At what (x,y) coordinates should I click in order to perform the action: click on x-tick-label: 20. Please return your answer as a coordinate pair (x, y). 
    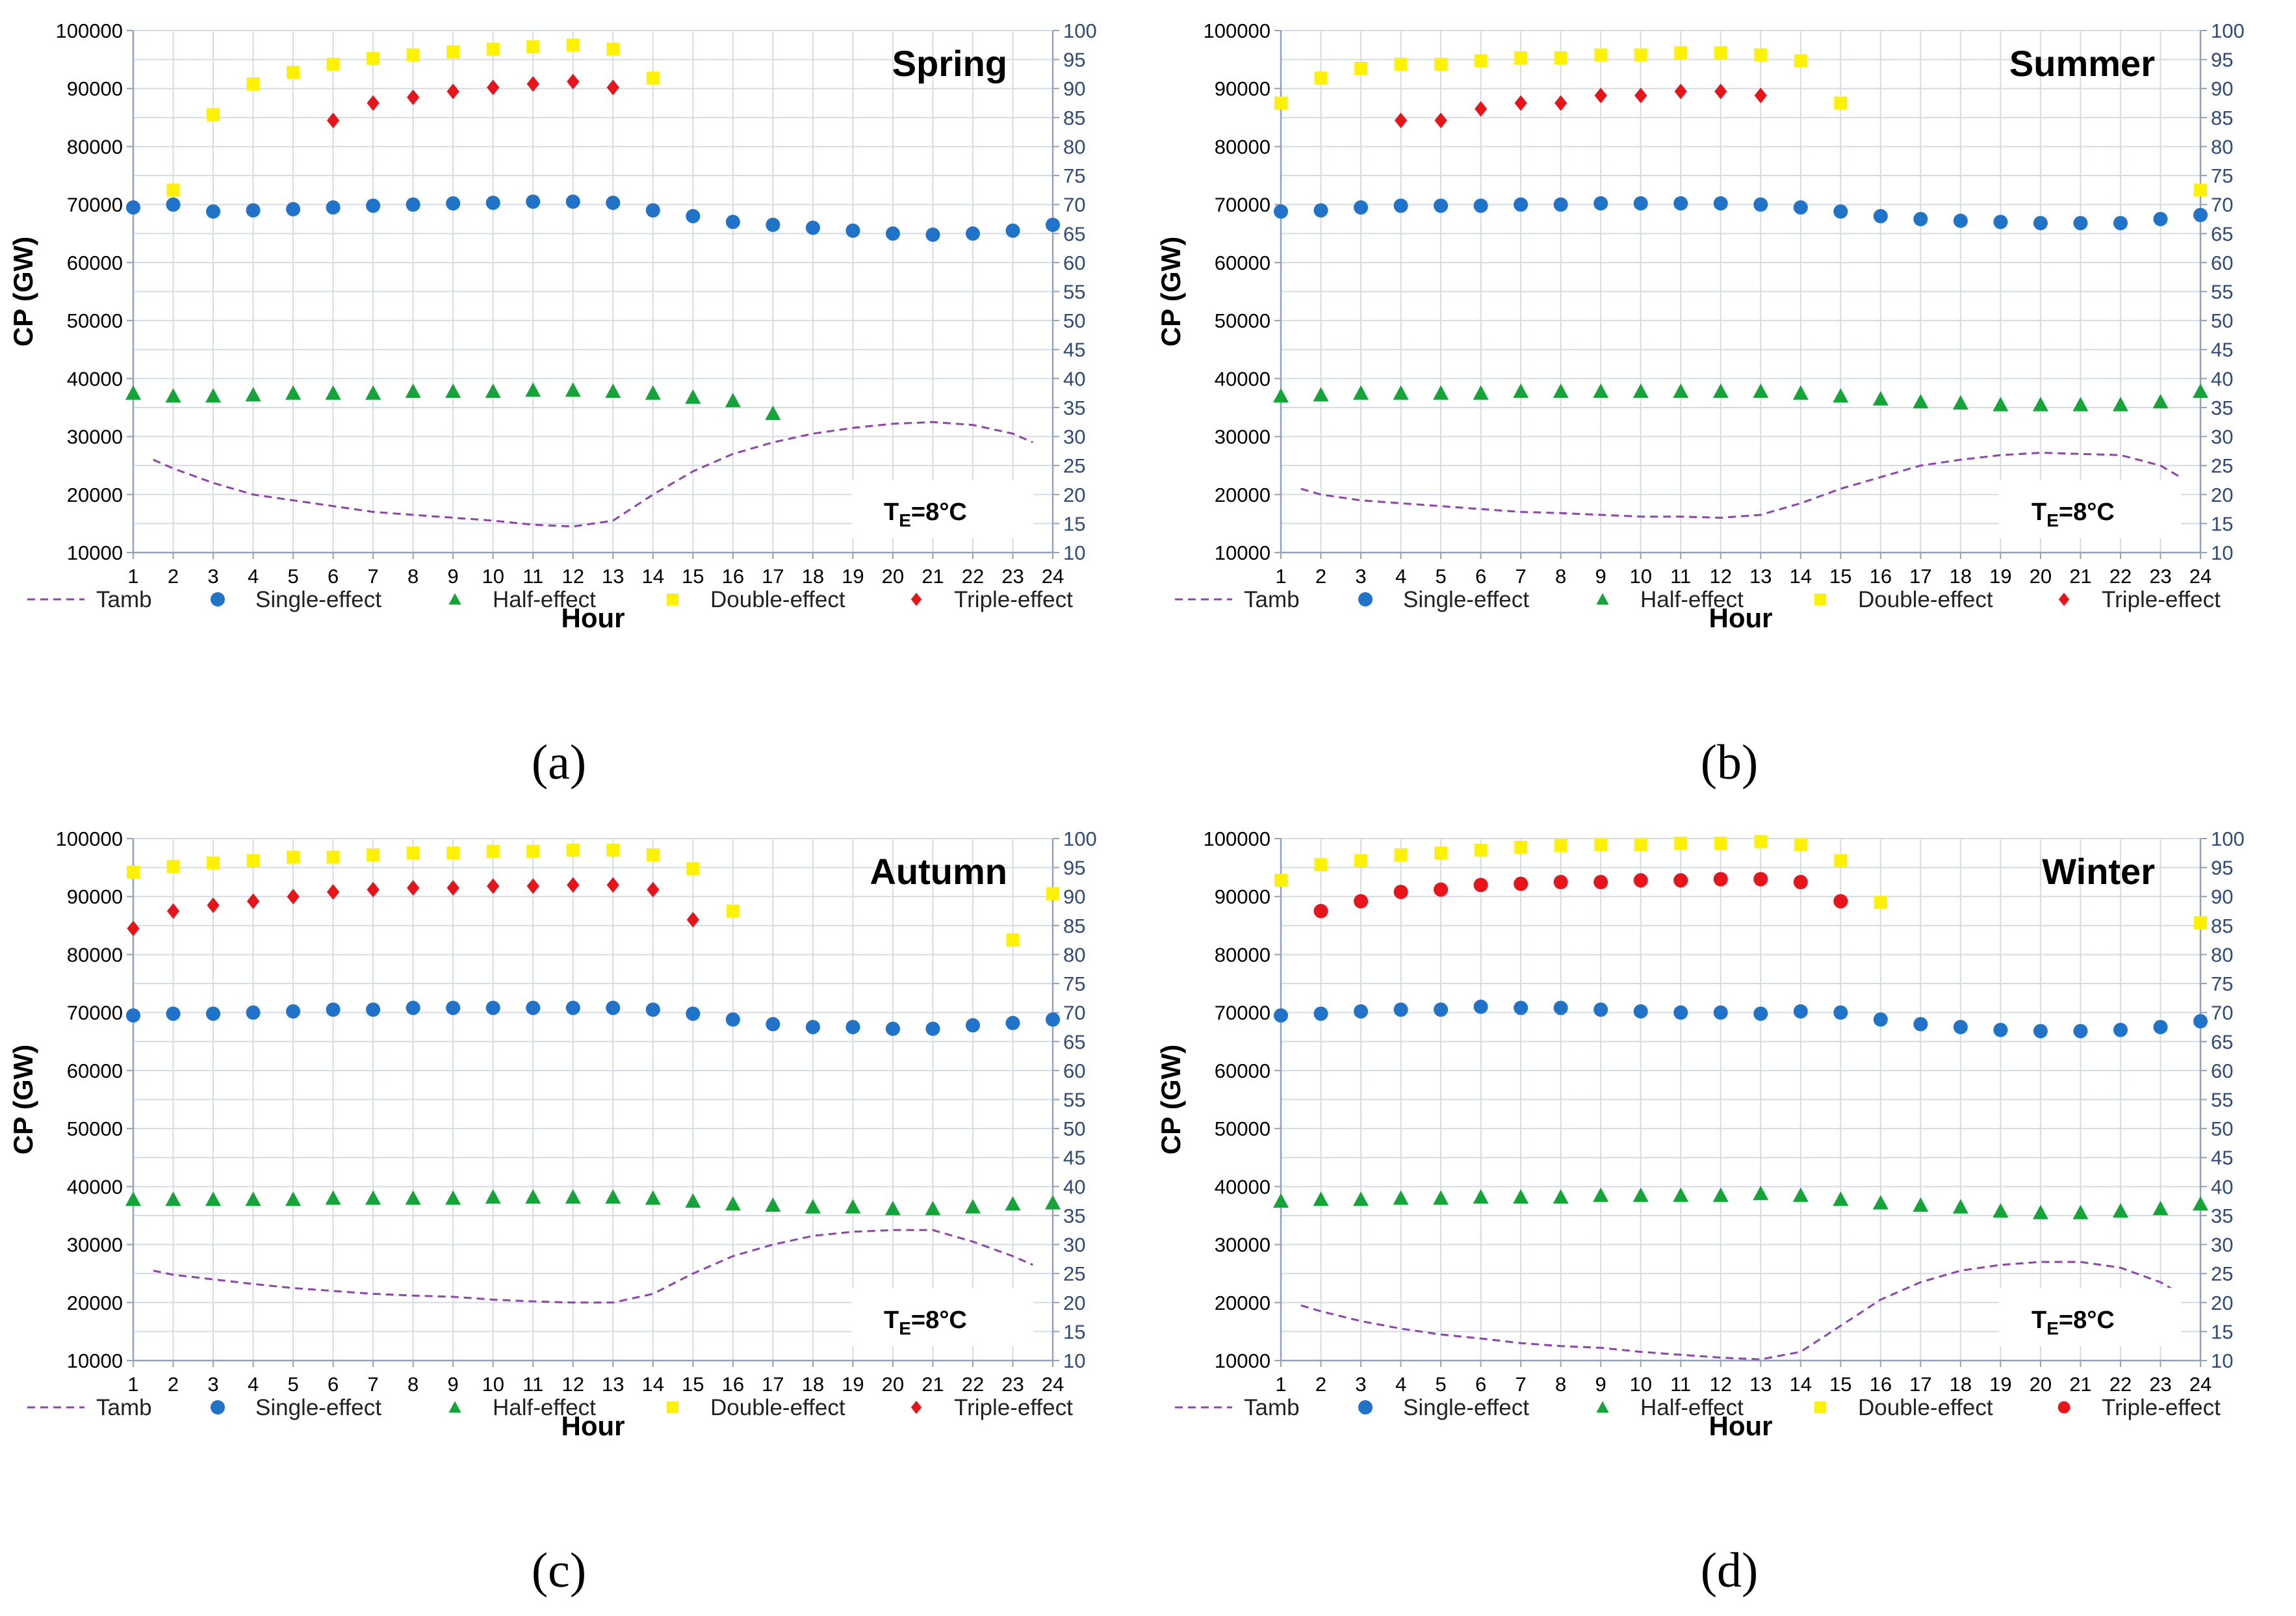
    Looking at the image, I should click on (2041, 576).